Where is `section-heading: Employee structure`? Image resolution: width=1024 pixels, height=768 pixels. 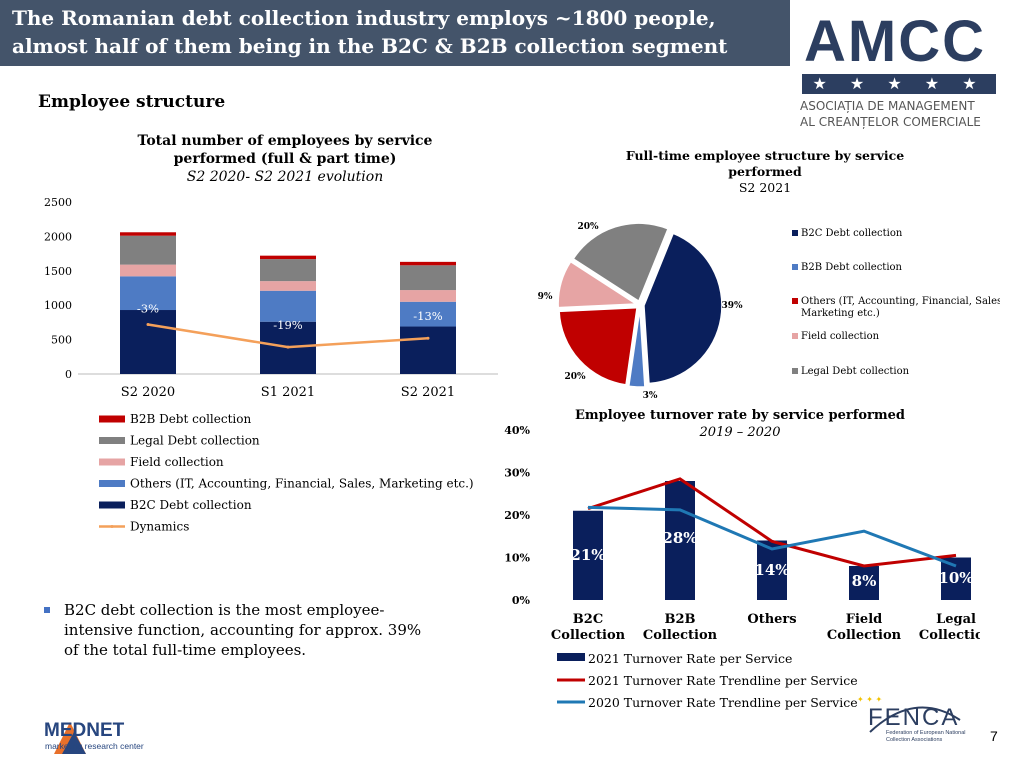 section-heading: Employee structure is located at coordinates (132, 102).